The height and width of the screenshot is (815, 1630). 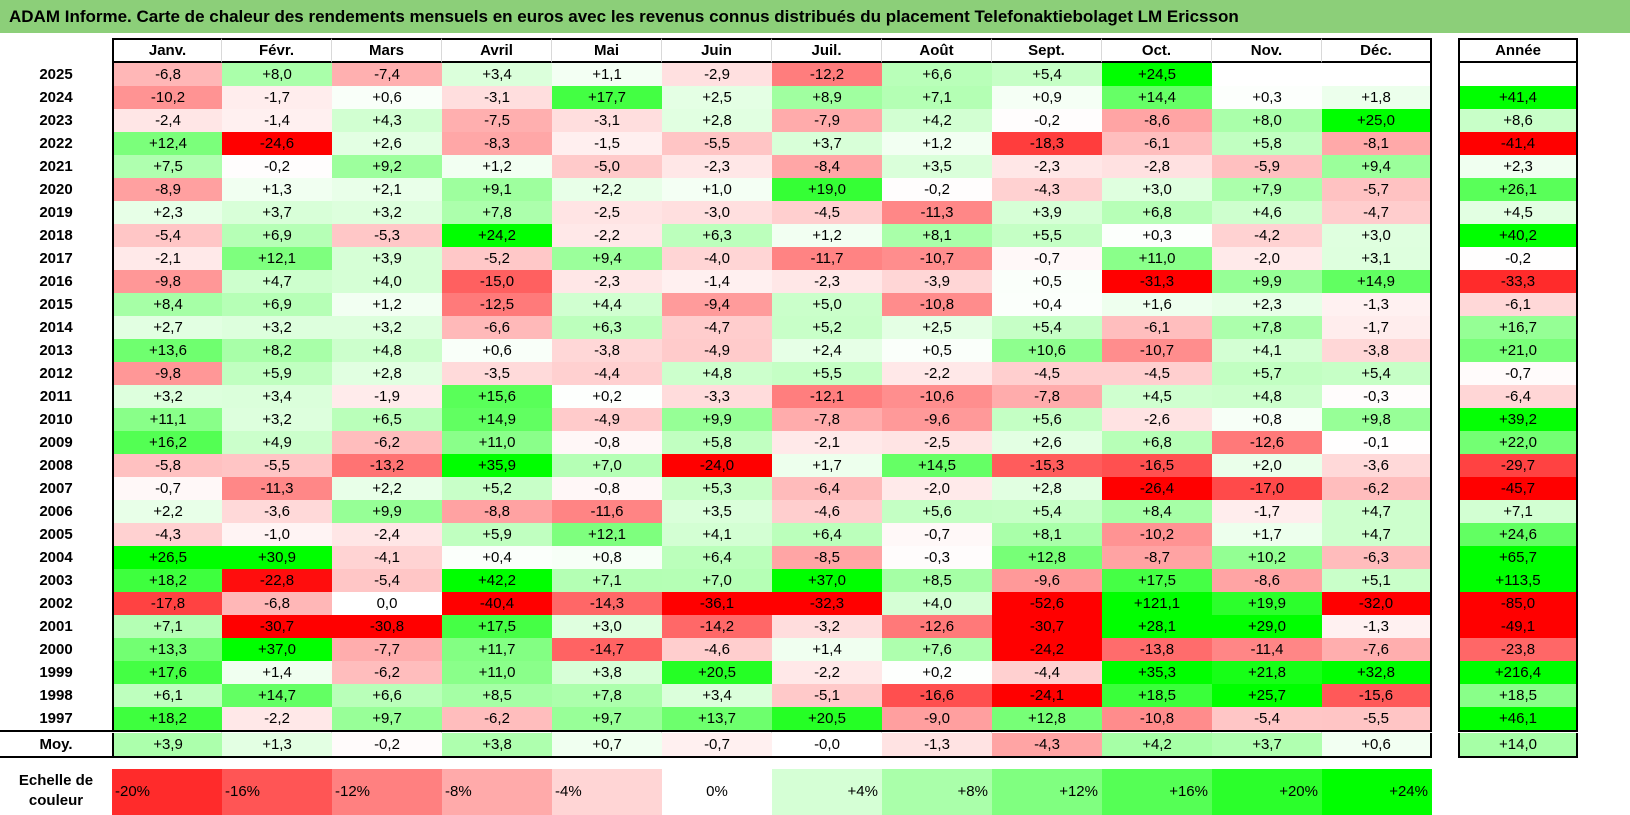 I want to click on heatmap-cell: +16,2, so click(x=167, y=442).